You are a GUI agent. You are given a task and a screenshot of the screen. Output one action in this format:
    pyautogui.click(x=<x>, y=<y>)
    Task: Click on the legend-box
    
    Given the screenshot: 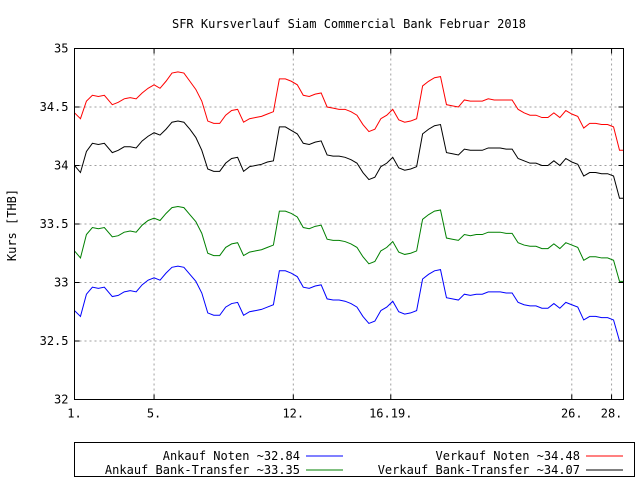 What is the action you would take?
    pyautogui.click(x=354, y=459)
    